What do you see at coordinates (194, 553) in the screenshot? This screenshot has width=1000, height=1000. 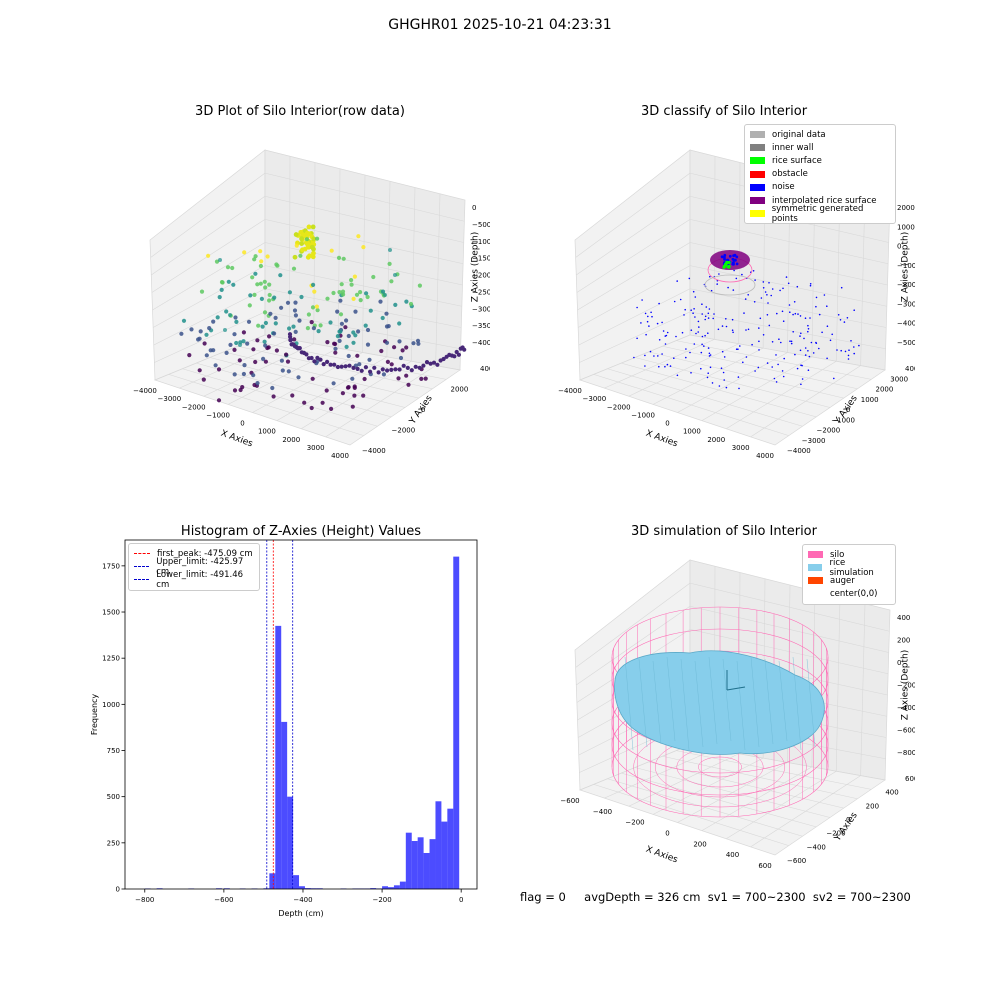 I see `legend-entry: first_peak: -475.09 cm` at bounding box center [194, 553].